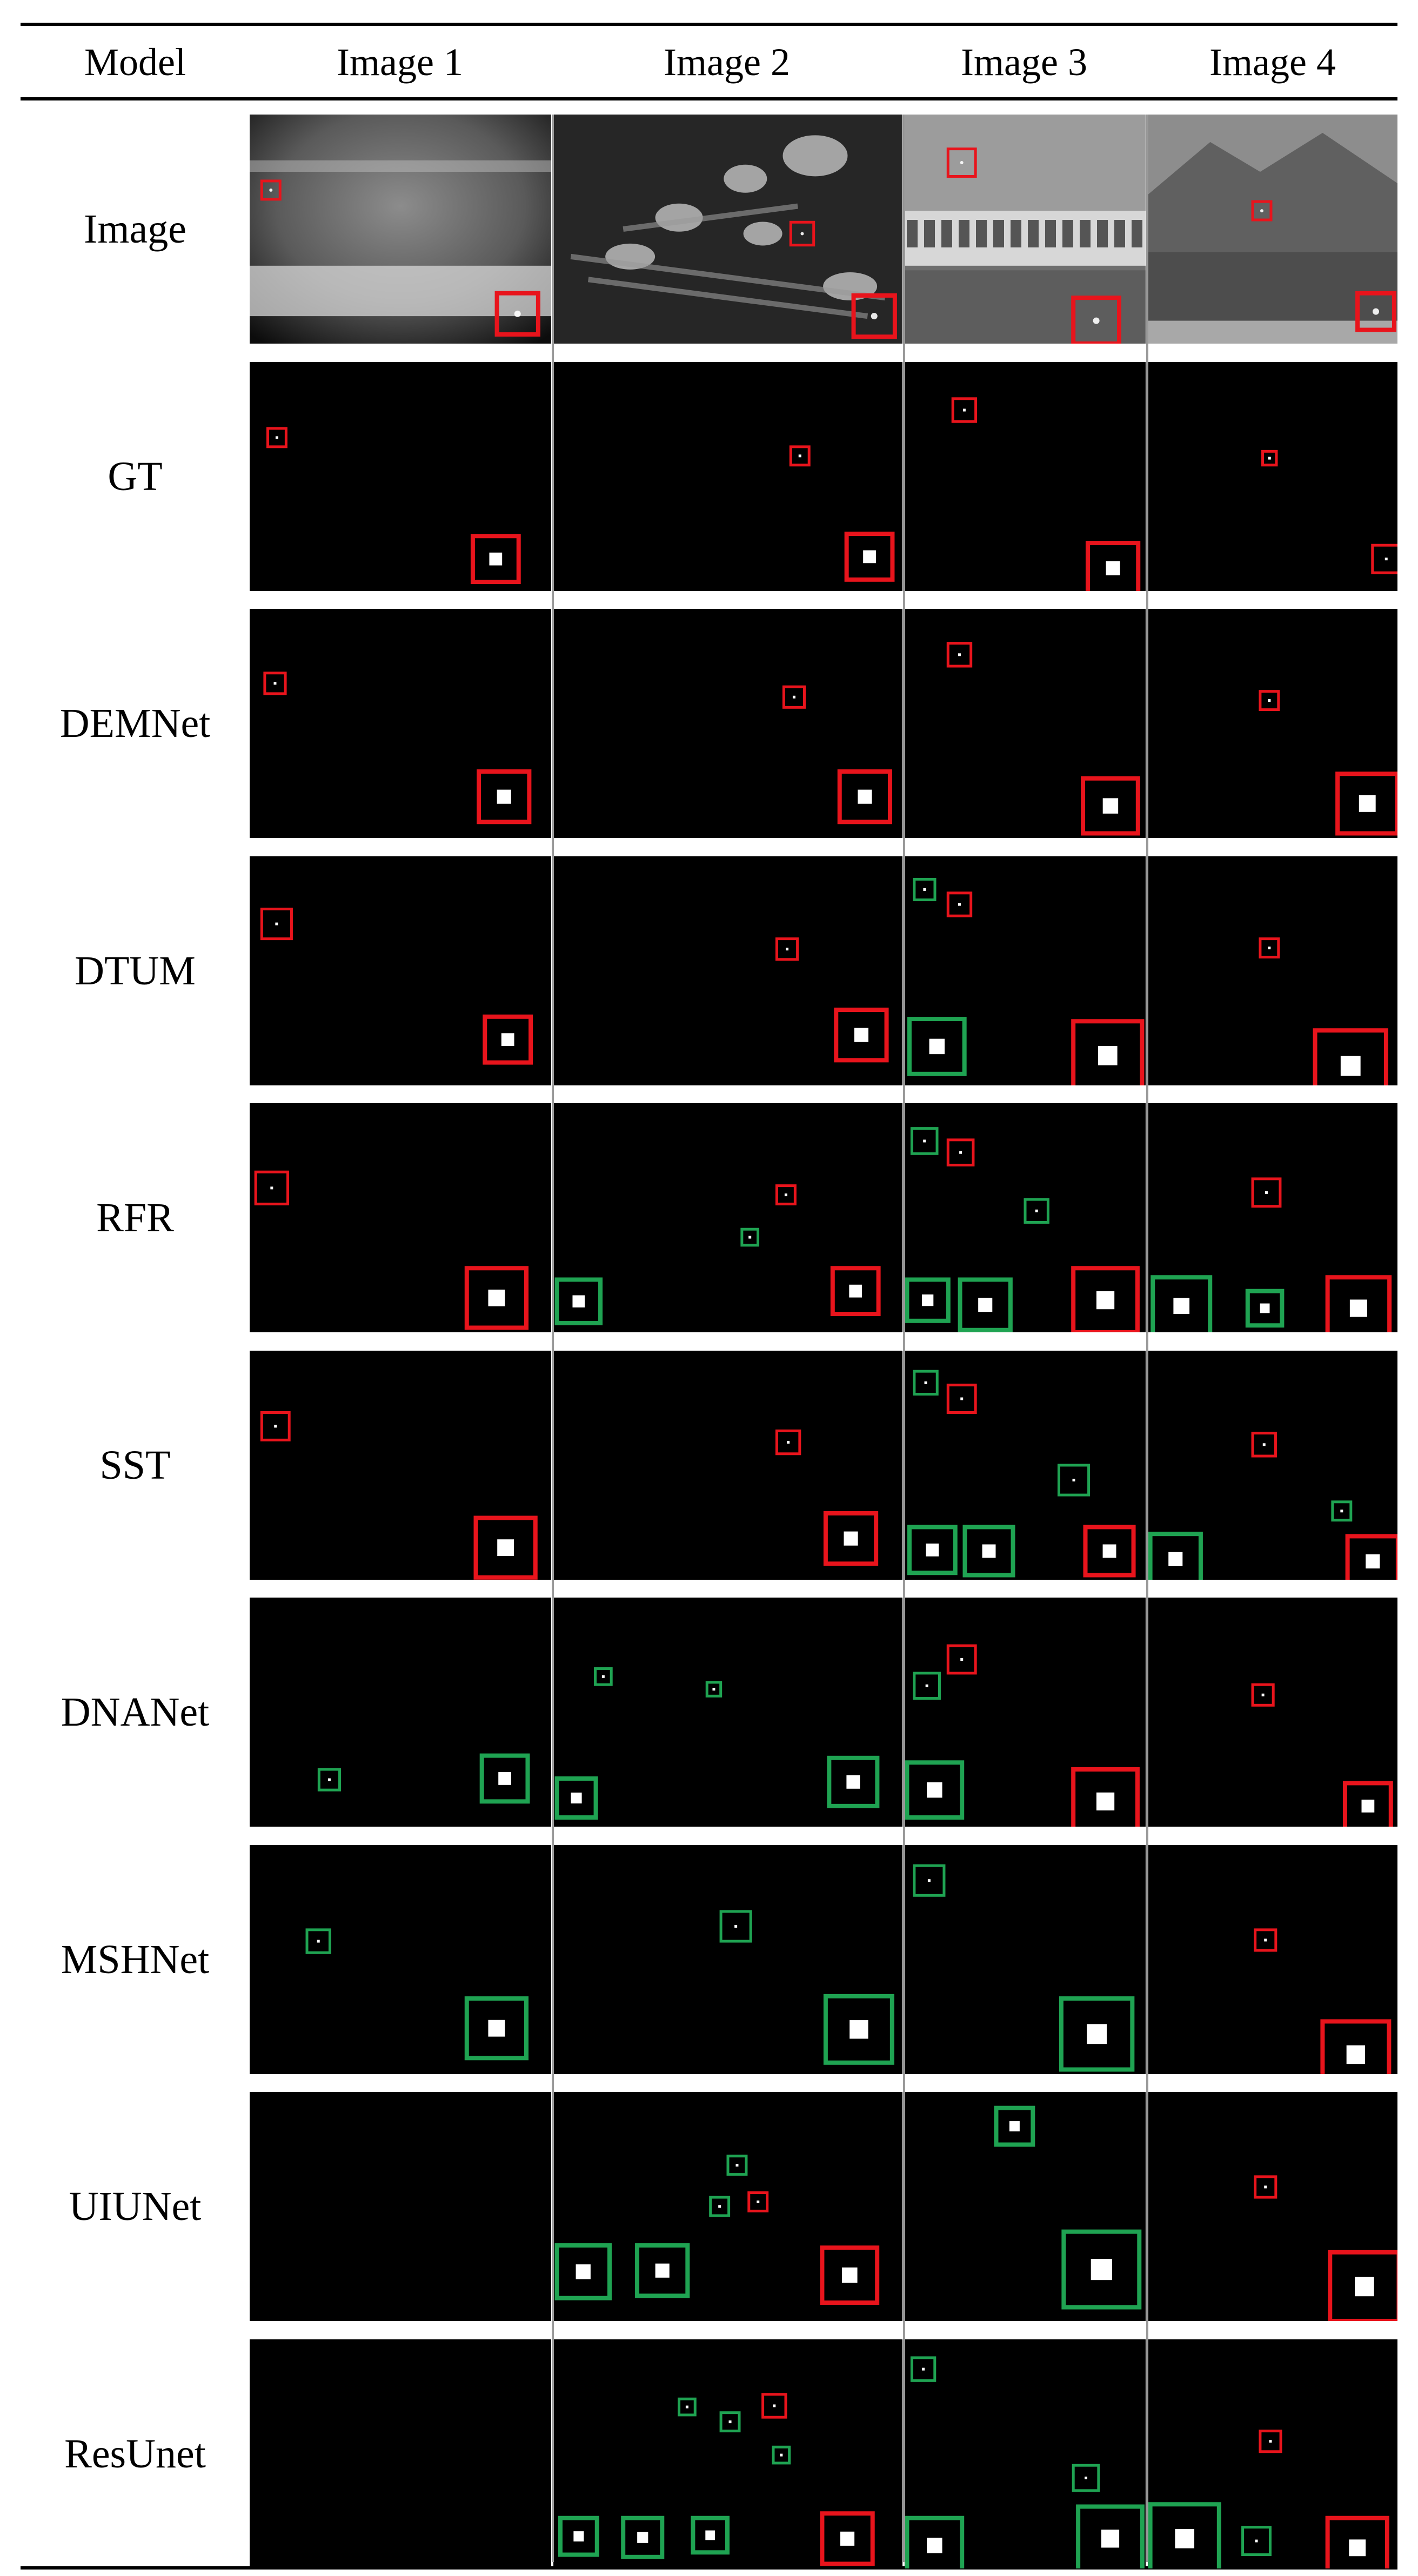 The image size is (1418, 2576). Describe the element at coordinates (135, 2454) in the screenshot. I see `row-label: ResUnet` at that location.